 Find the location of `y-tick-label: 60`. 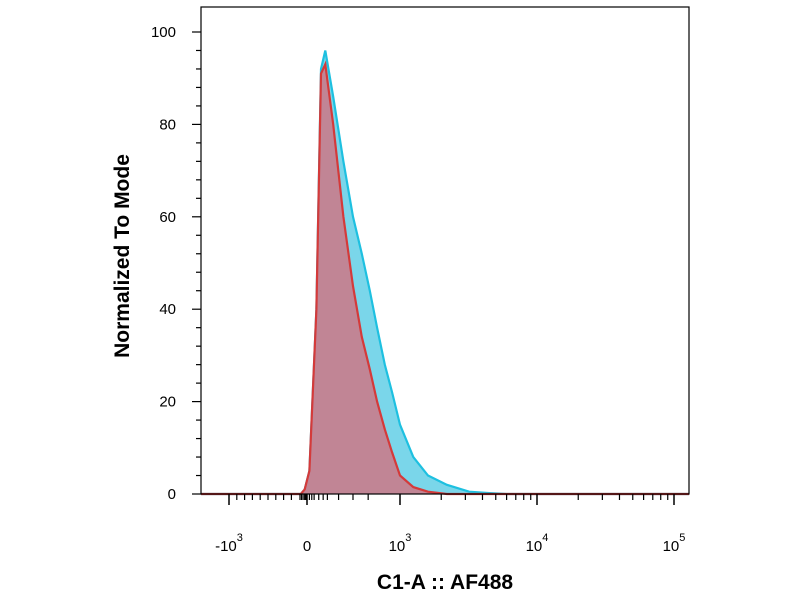

y-tick-label: 60 is located at coordinates (167, 217).